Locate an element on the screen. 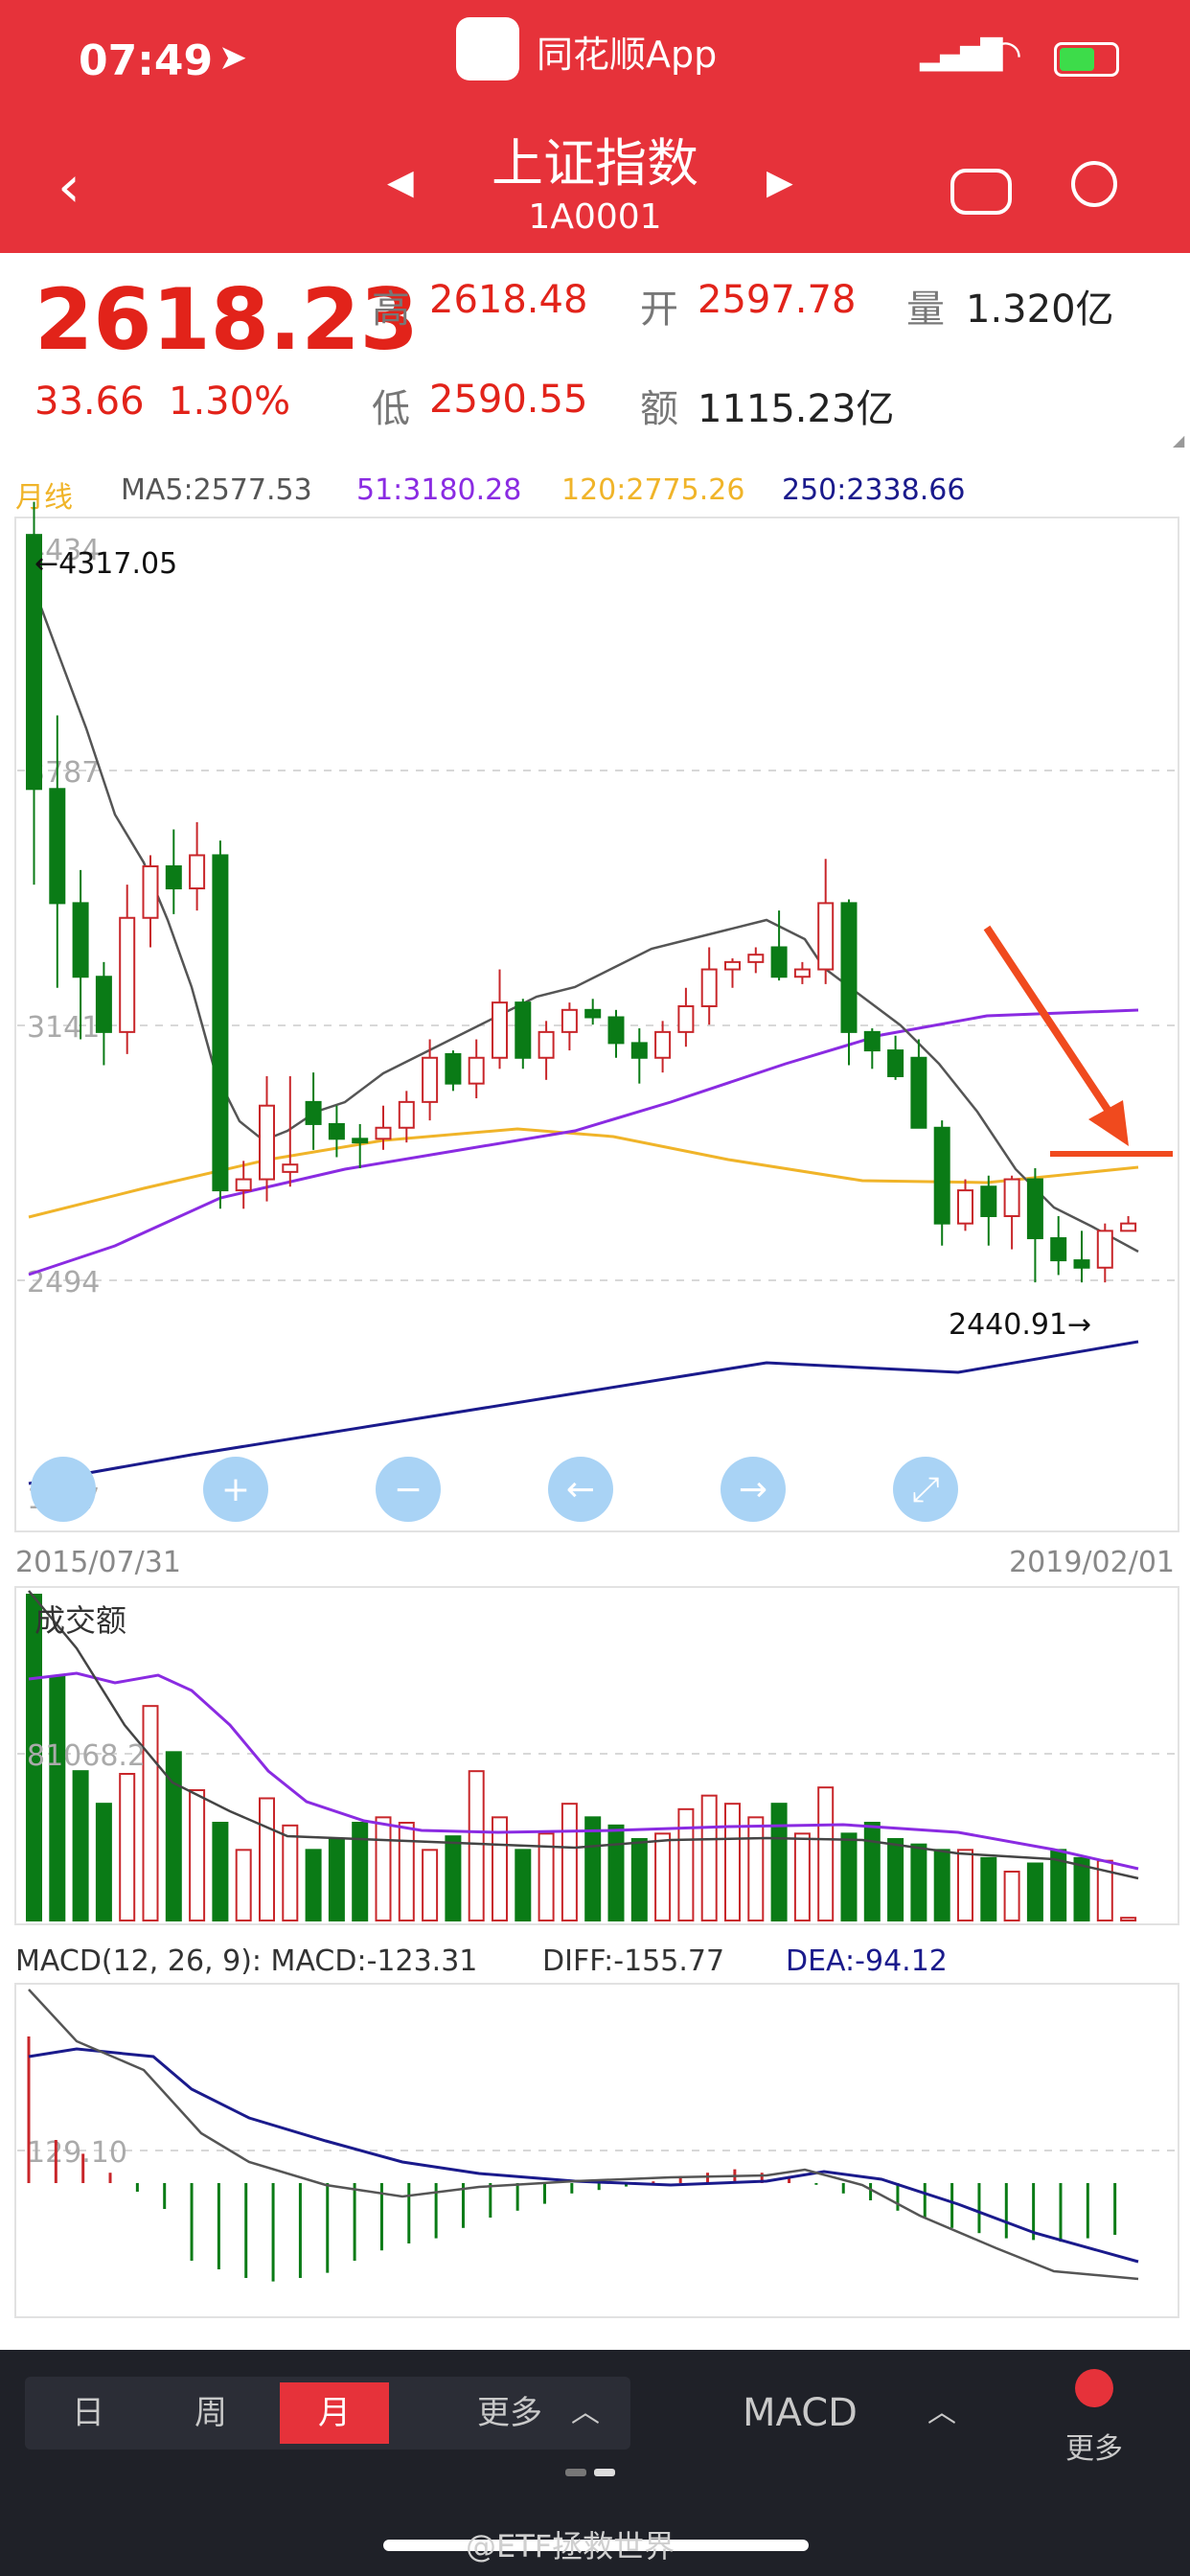 This screenshot has width=1190, height=2576. fullscreen-button is located at coordinates (926, 1489).